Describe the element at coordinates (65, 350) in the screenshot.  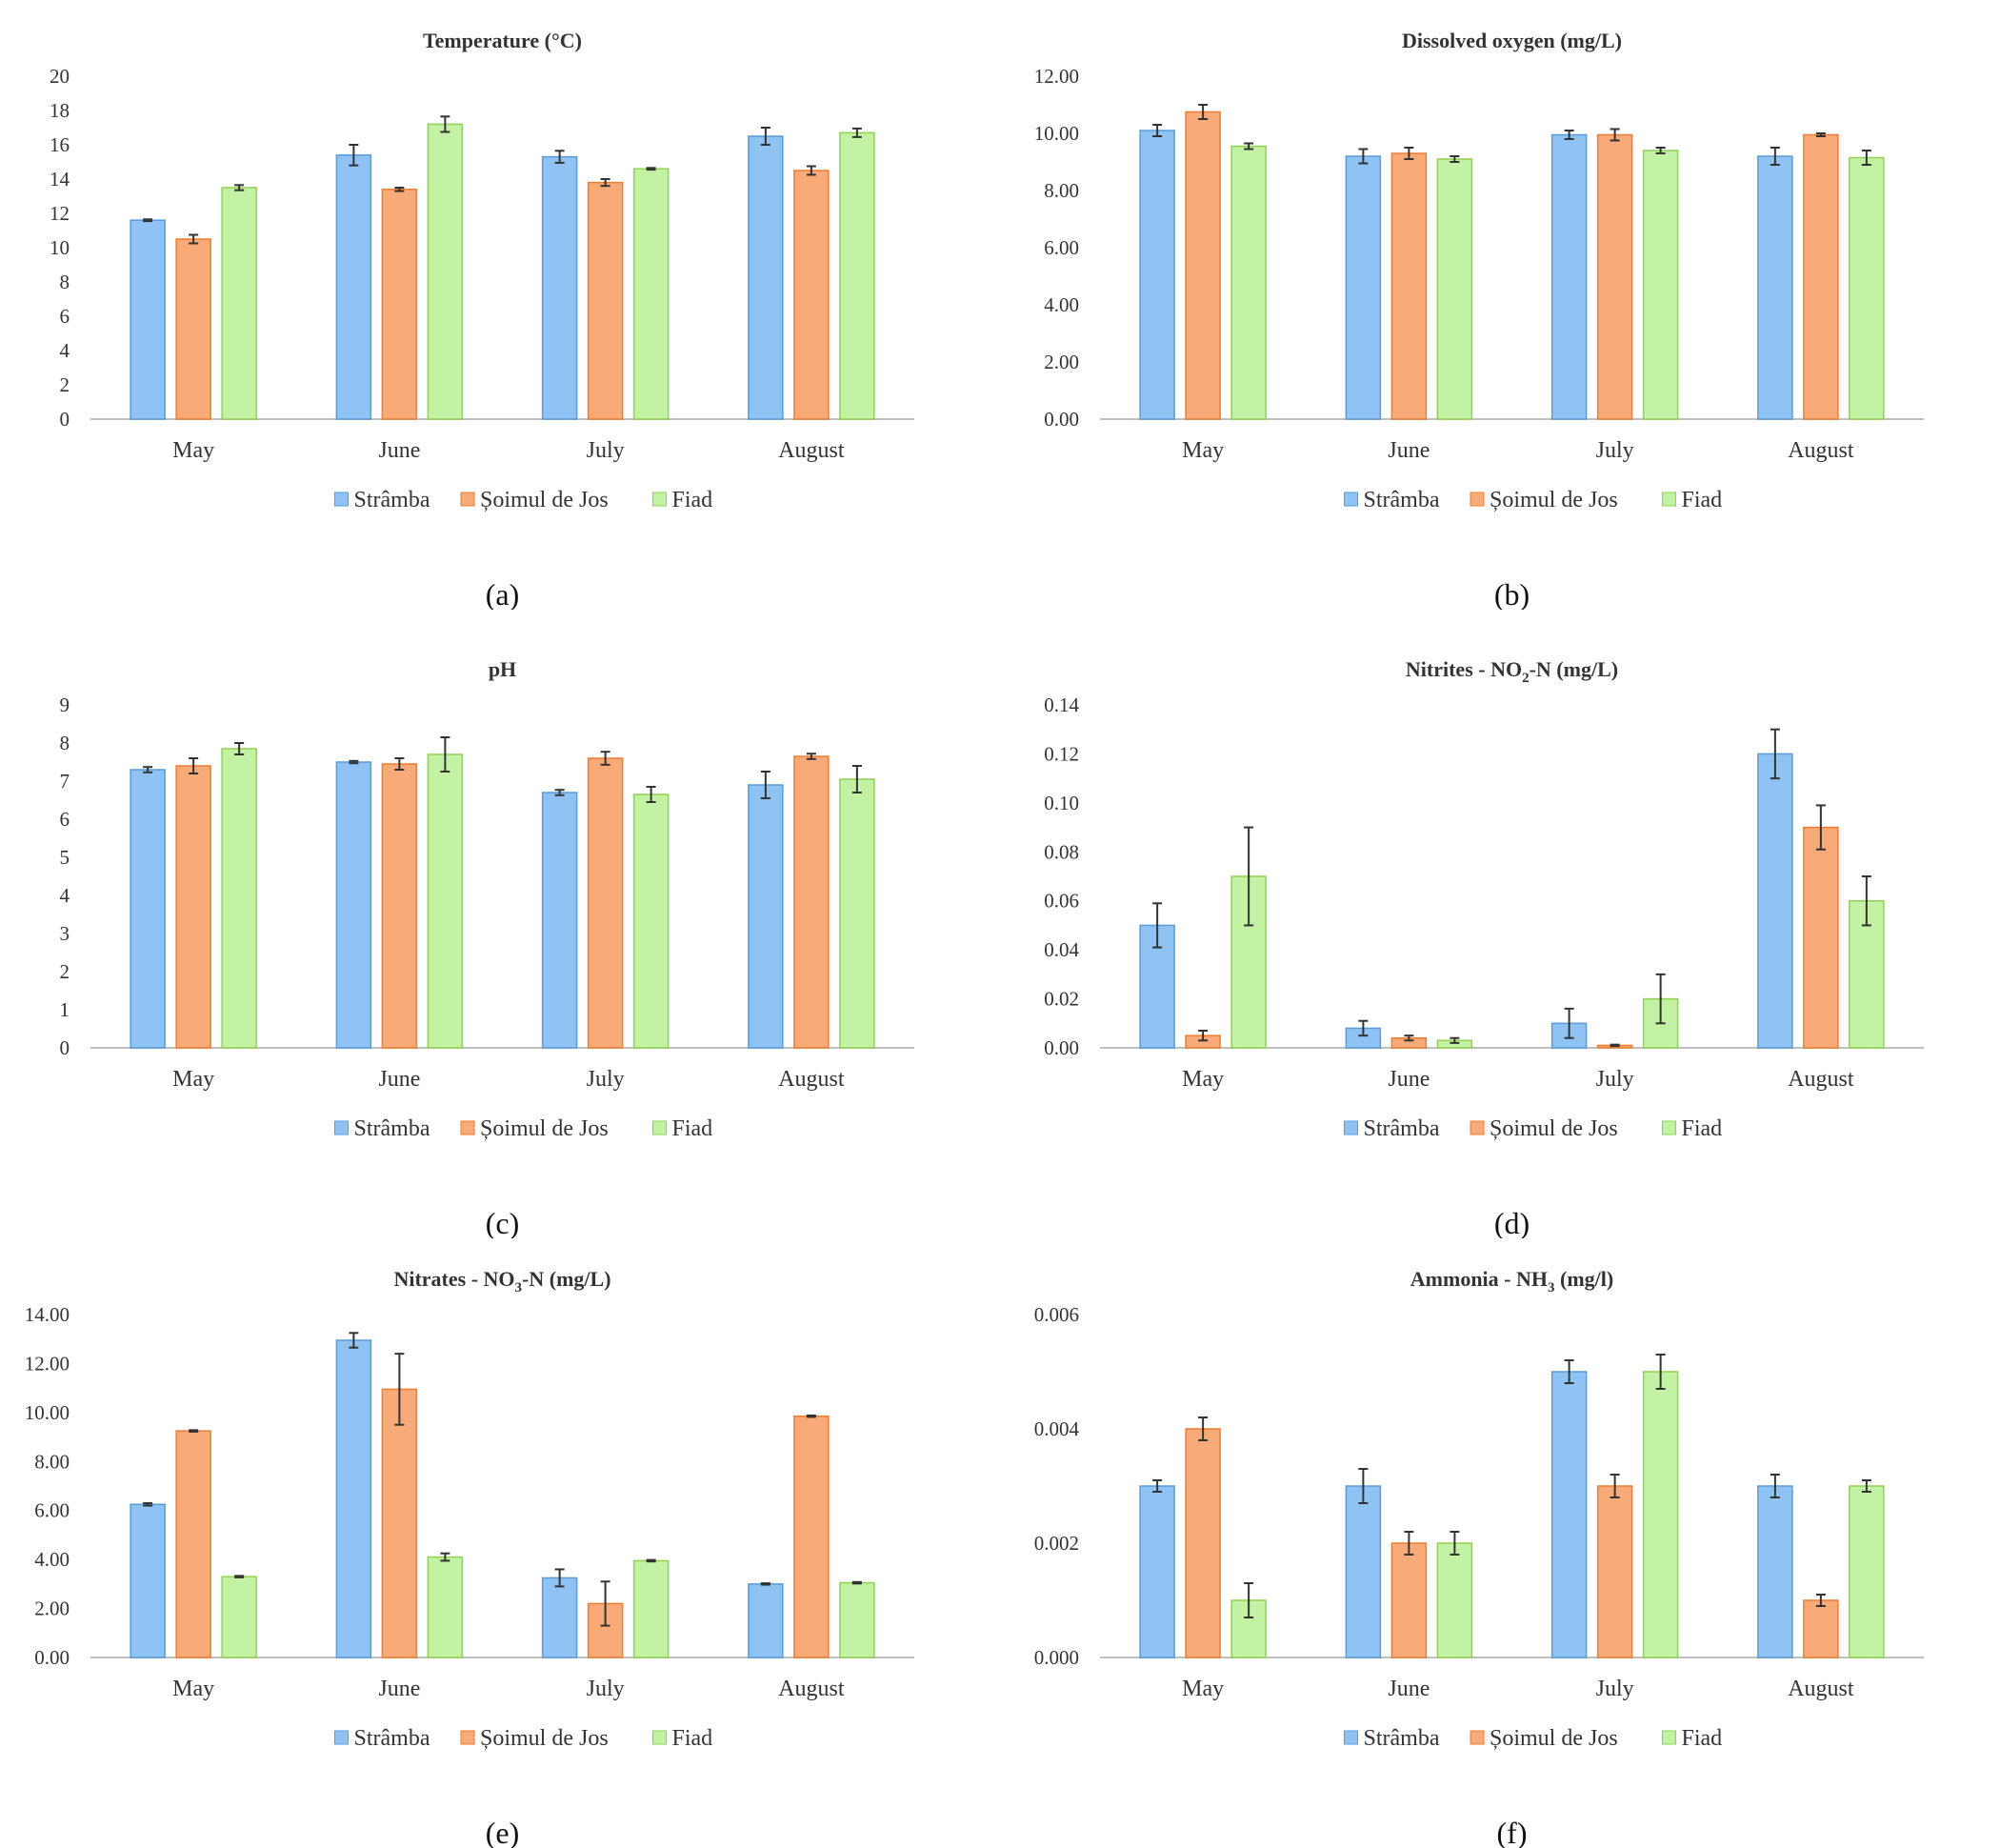
I see `y-tick-label: 4` at that location.